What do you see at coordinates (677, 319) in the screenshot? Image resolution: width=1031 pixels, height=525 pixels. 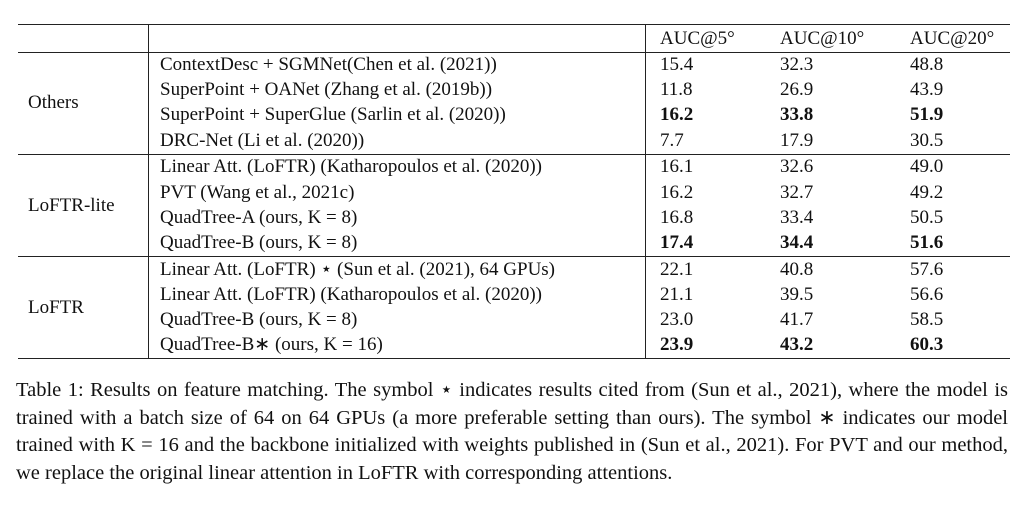 I see `value-cell: 23.0` at bounding box center [677, 319].